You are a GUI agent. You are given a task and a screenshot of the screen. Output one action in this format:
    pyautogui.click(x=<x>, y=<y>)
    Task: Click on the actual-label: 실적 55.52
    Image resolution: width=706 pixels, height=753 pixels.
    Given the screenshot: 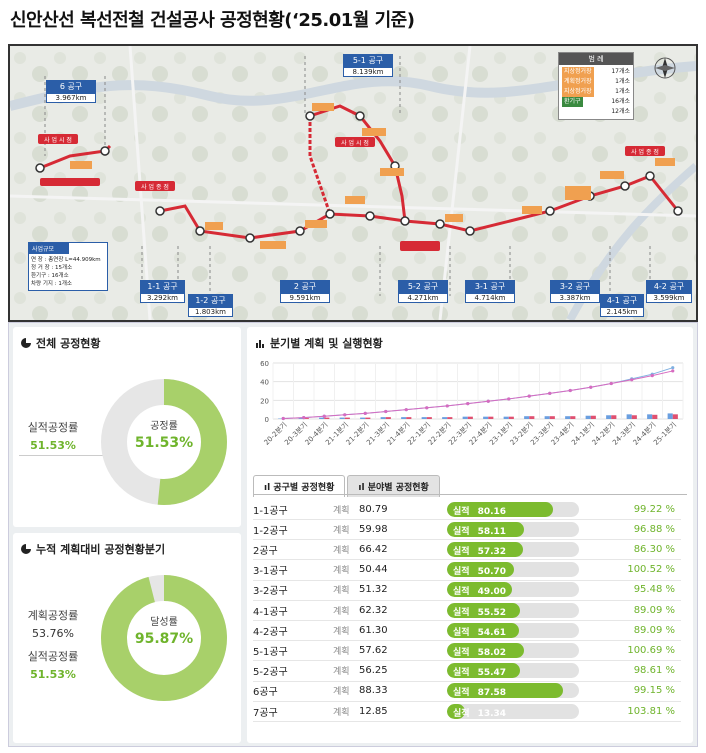 What is the action you would take?
    pyautogui.click(x=480, y=612)
    